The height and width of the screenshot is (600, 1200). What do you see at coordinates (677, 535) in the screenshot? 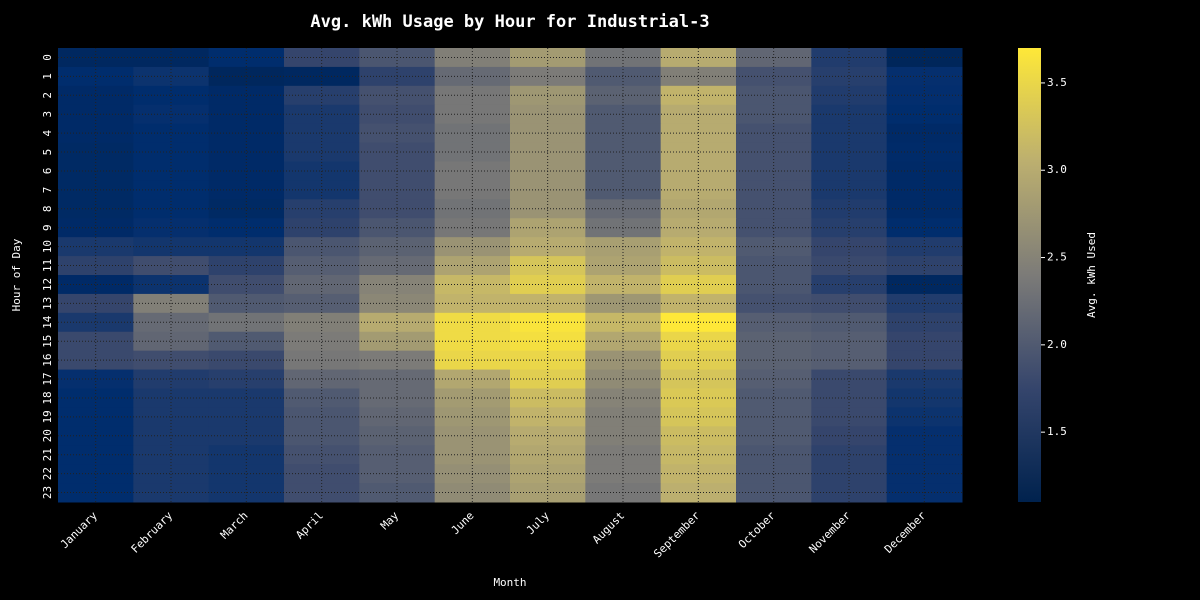
I see `x-tick-label: September` at bounding box center [677, 535].